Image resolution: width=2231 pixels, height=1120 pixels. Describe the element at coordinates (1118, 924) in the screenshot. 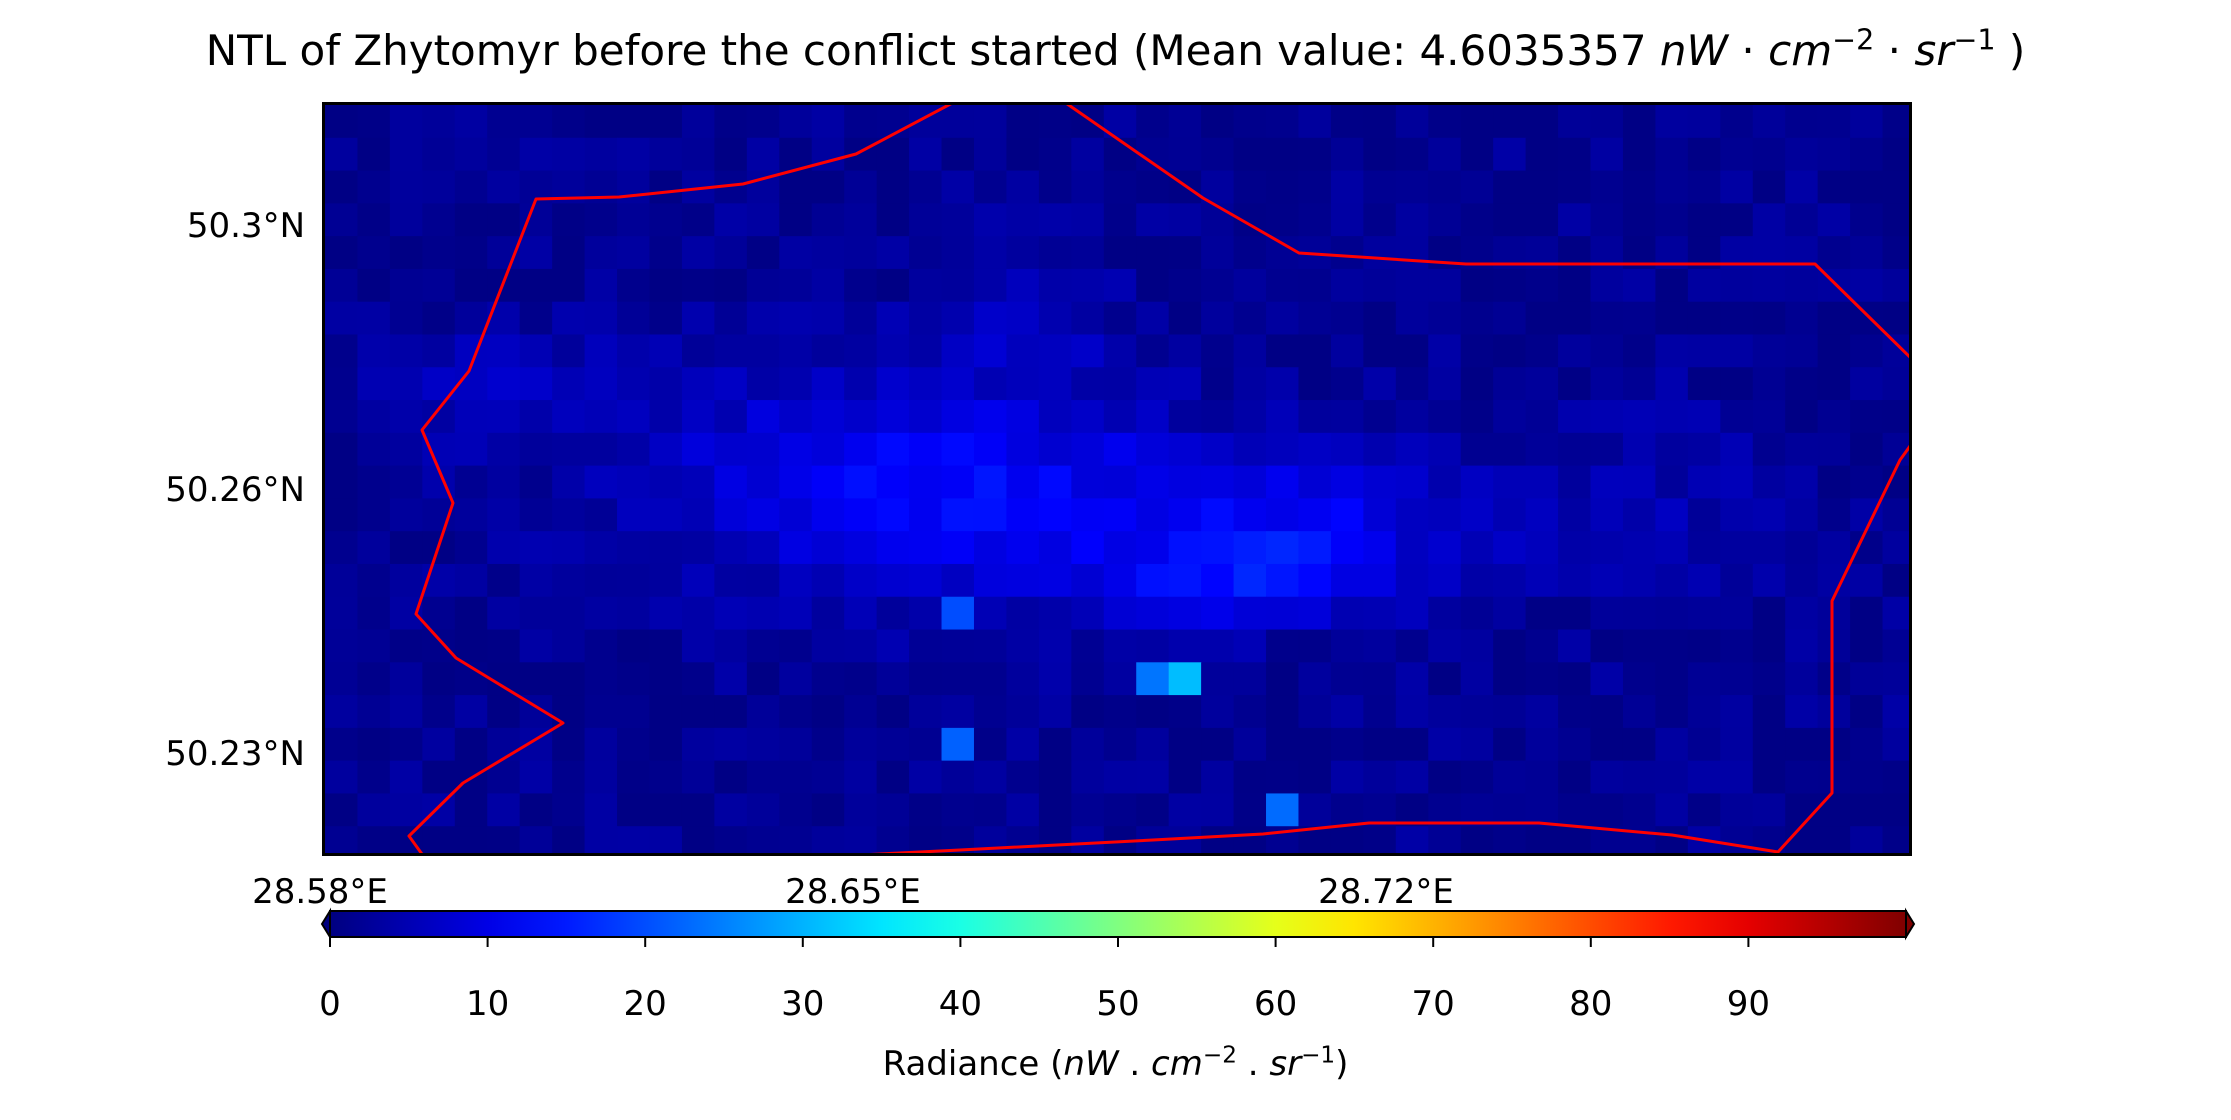

I see `colorbar-gradient` at that location.